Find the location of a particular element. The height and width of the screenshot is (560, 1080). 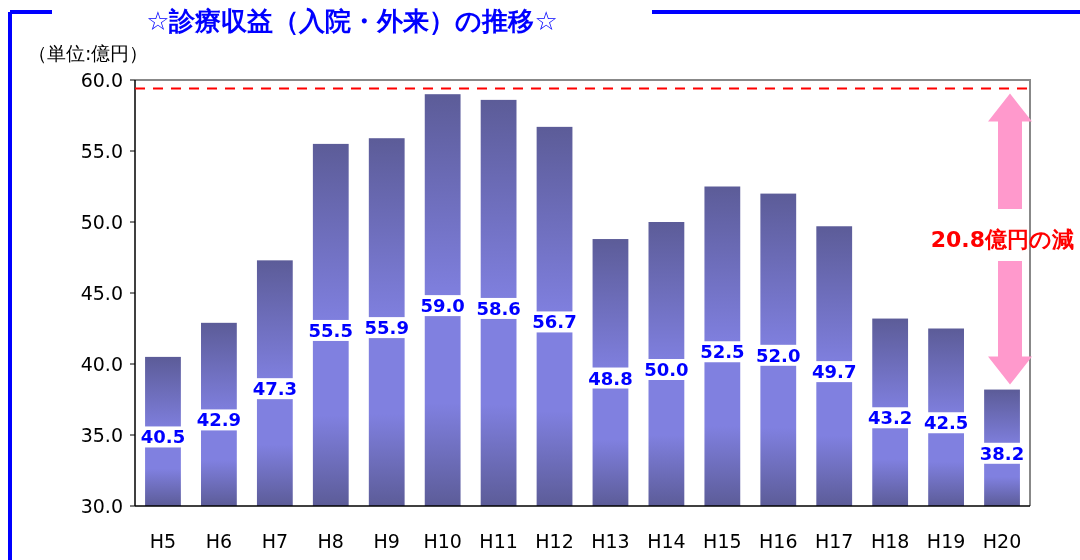

y-tick-label: 55.0 is located at coordinates (101, 151).